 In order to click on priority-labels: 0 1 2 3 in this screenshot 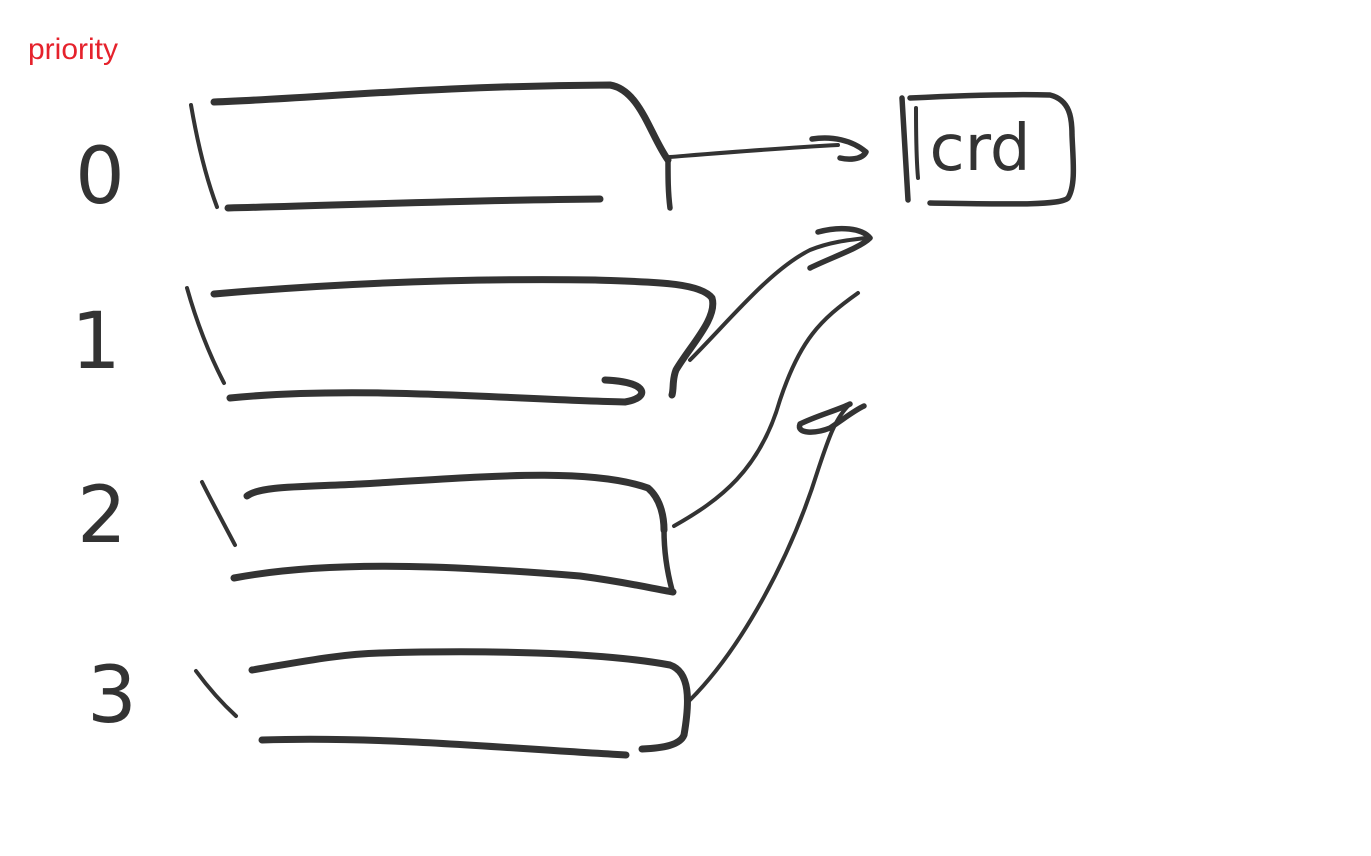, I will do `click(104, 436)`.